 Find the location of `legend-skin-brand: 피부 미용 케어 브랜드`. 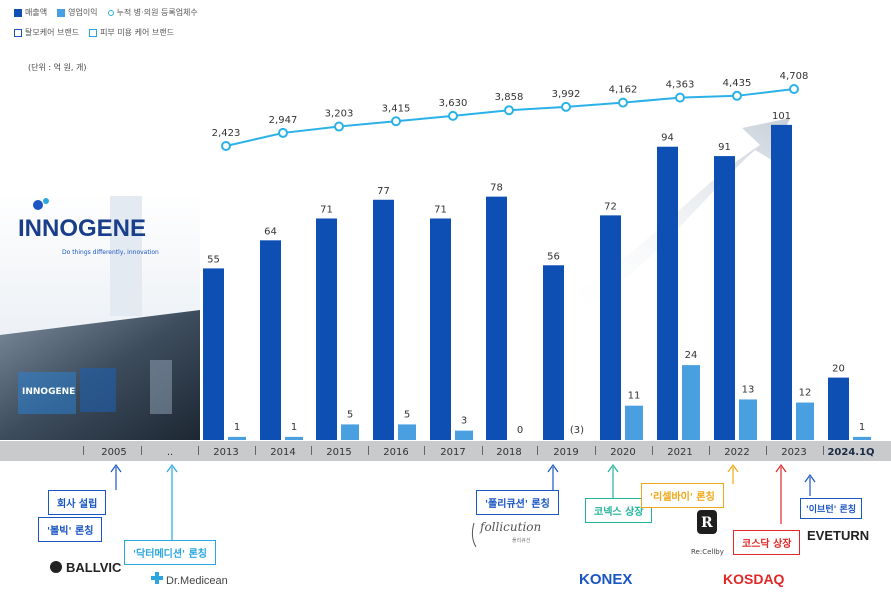

legend-skin-brand: 피부 미용 케어 브랜드 is located at coordinates (131, 32).